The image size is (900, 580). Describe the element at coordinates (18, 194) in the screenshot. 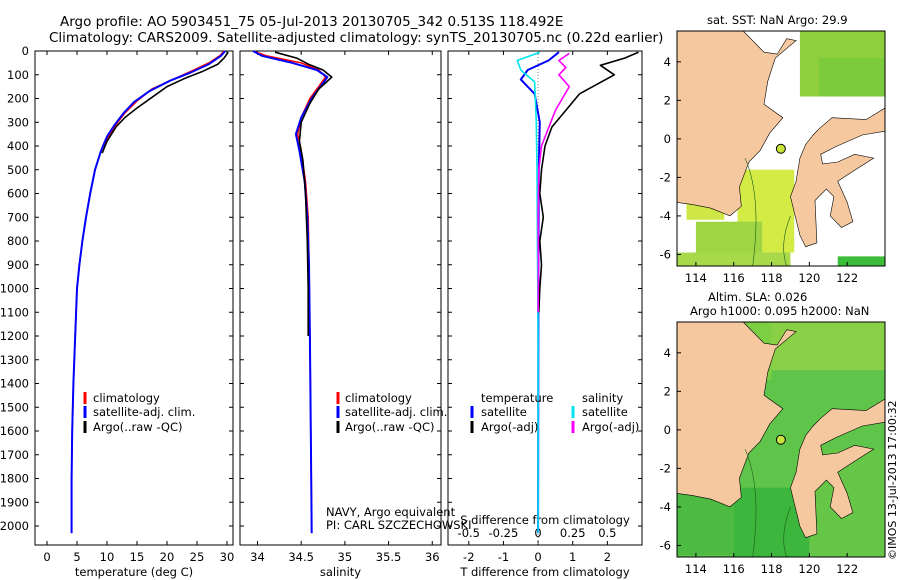

I see `y-tick-label: 600` at that location.